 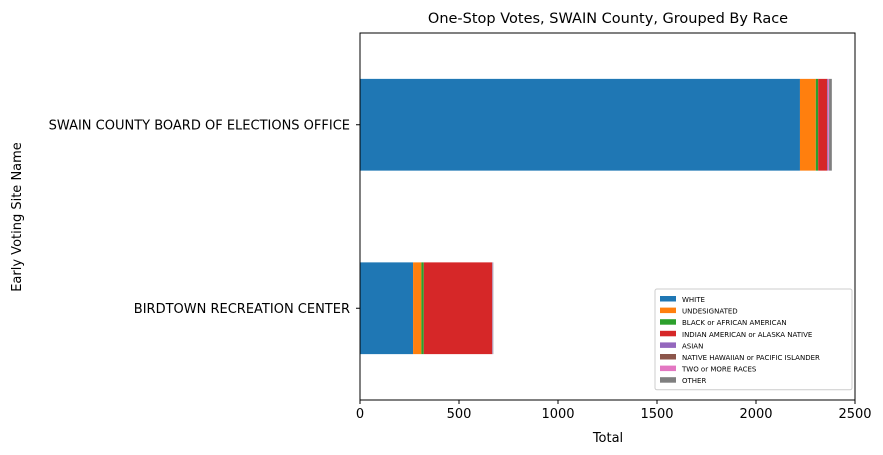 What do you see at coordinates (719, 370) in the screenshot?
I see `legend-label: TWO or MORE RACES` at bounding box center [719, 370].